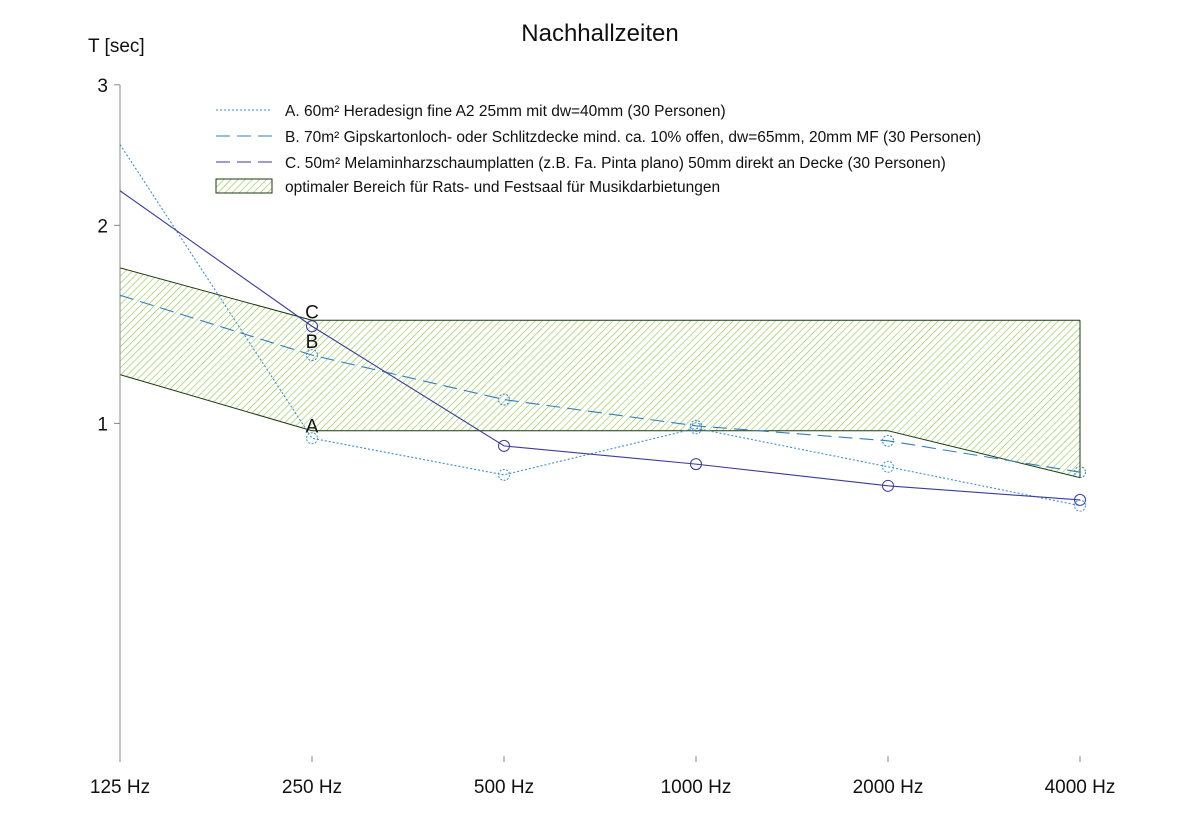  I want to click on legend-swatch-band, so click(244, 186).